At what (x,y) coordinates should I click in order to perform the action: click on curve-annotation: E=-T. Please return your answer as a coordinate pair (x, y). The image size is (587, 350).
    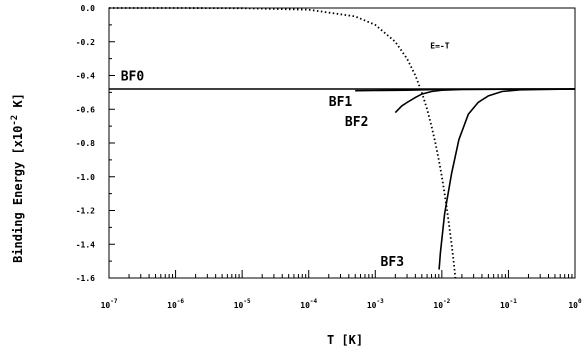
    Looking at the image, I should click on (439, 46).